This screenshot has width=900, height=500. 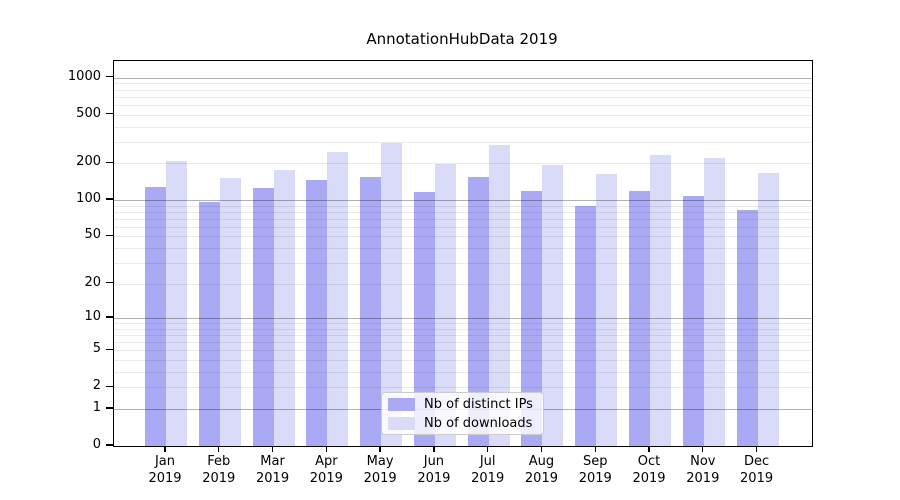 What do you see at coordinates (499, 295) in the screenshot?
I see `bar-downloads-jul` at bounding box center [499, 295].